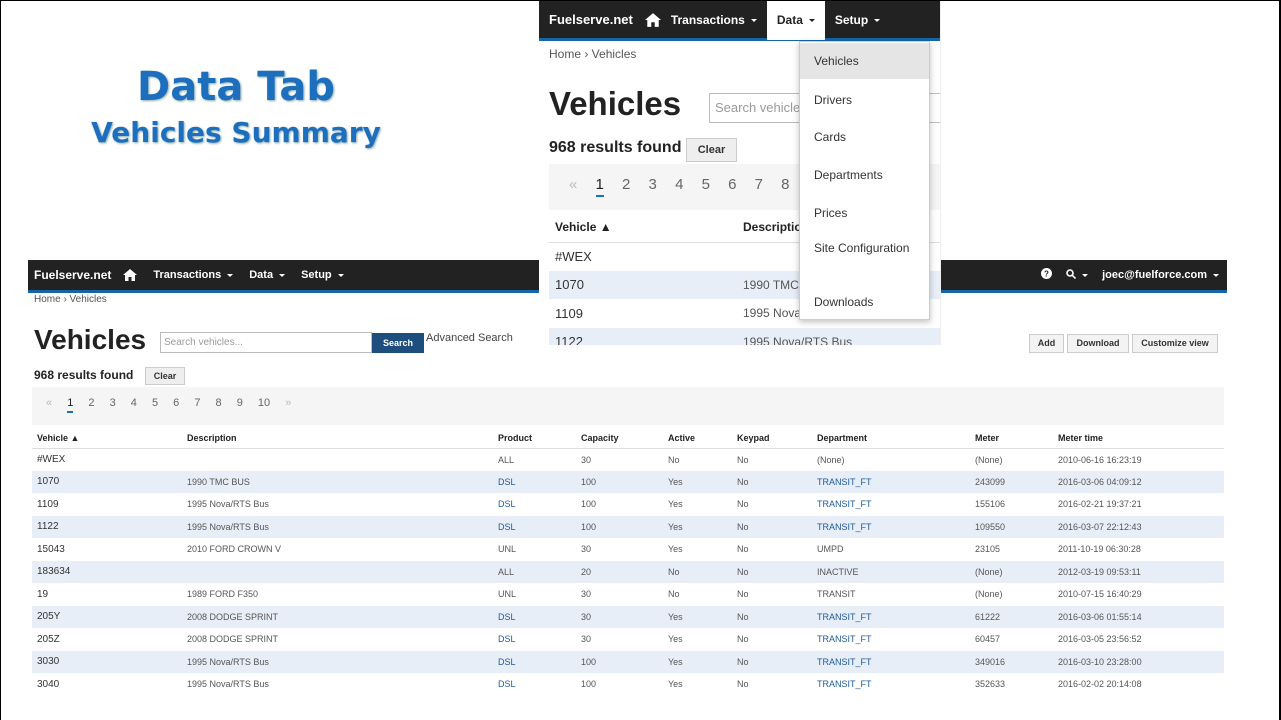 Image resolution: width=1281 pixels, height=720 pixels. Describe the element at coordinates (51, 549) in the screenshot. I see `table-cell: 15043` at that location.